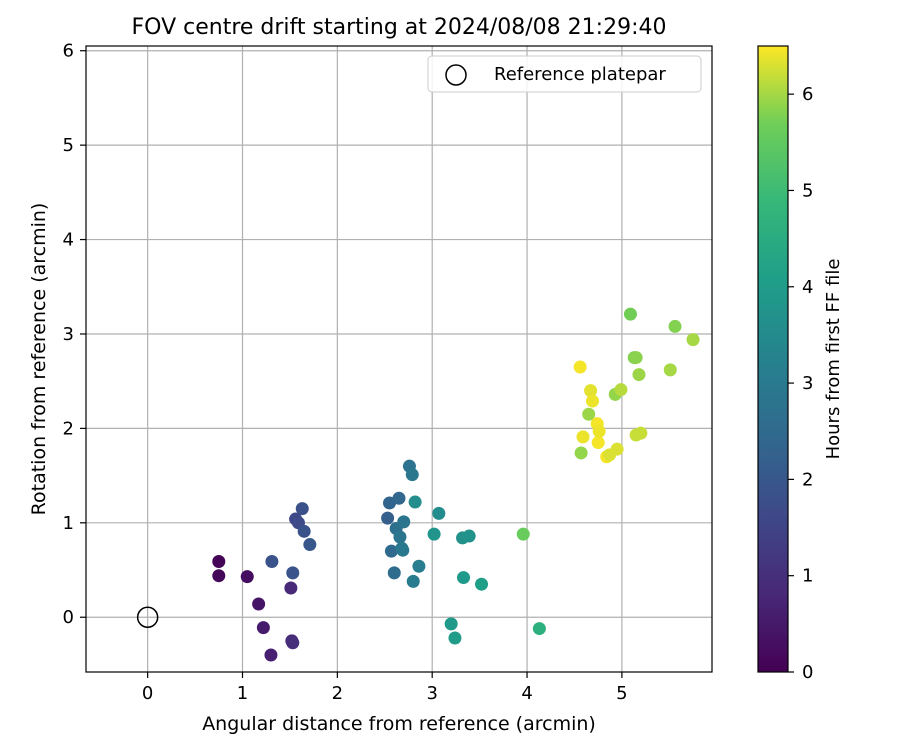 Image resolution: width=900 pixels, height=750 pixels. What do you see at coordinates (39, 359) in the screenshot?
I see `y-axis-label: Rotation from reference (arcmin)` at bounding box center [39, 359].